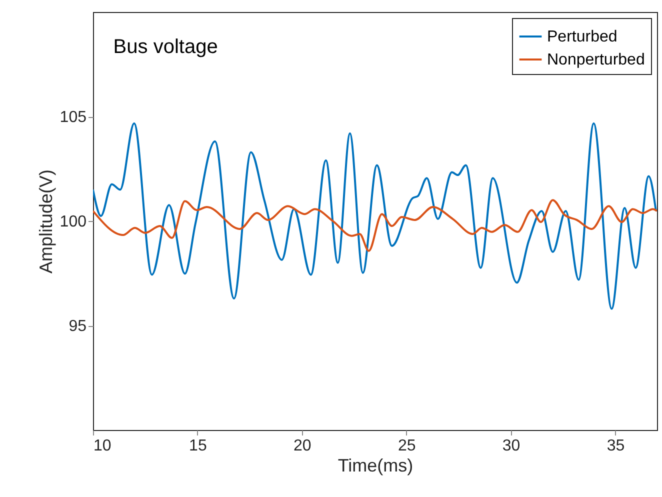  What do you see at coordinates (165, 47) in the screenshot?
I see `text: Bus voltage` at bounding box center [165, 47].